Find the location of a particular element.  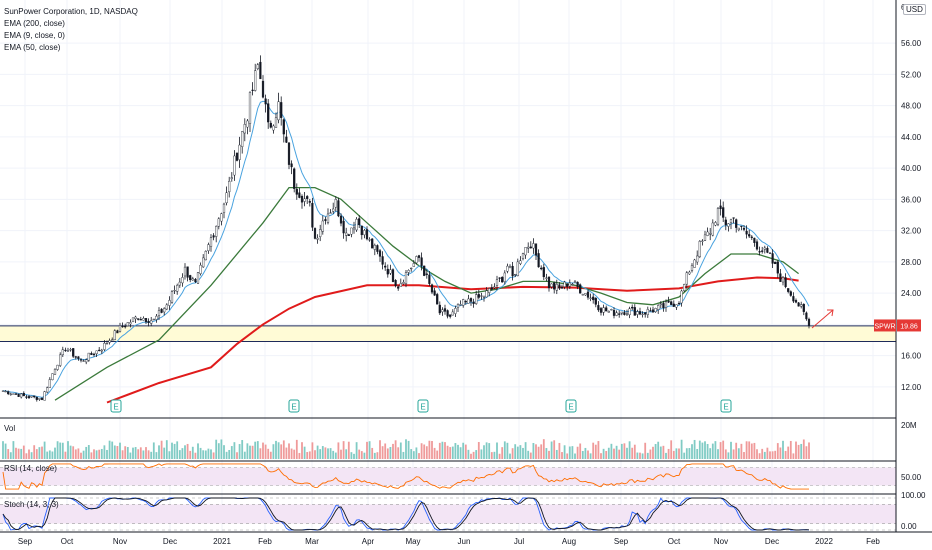

earnings-marker-label: E is located at coordinates (725, 407).